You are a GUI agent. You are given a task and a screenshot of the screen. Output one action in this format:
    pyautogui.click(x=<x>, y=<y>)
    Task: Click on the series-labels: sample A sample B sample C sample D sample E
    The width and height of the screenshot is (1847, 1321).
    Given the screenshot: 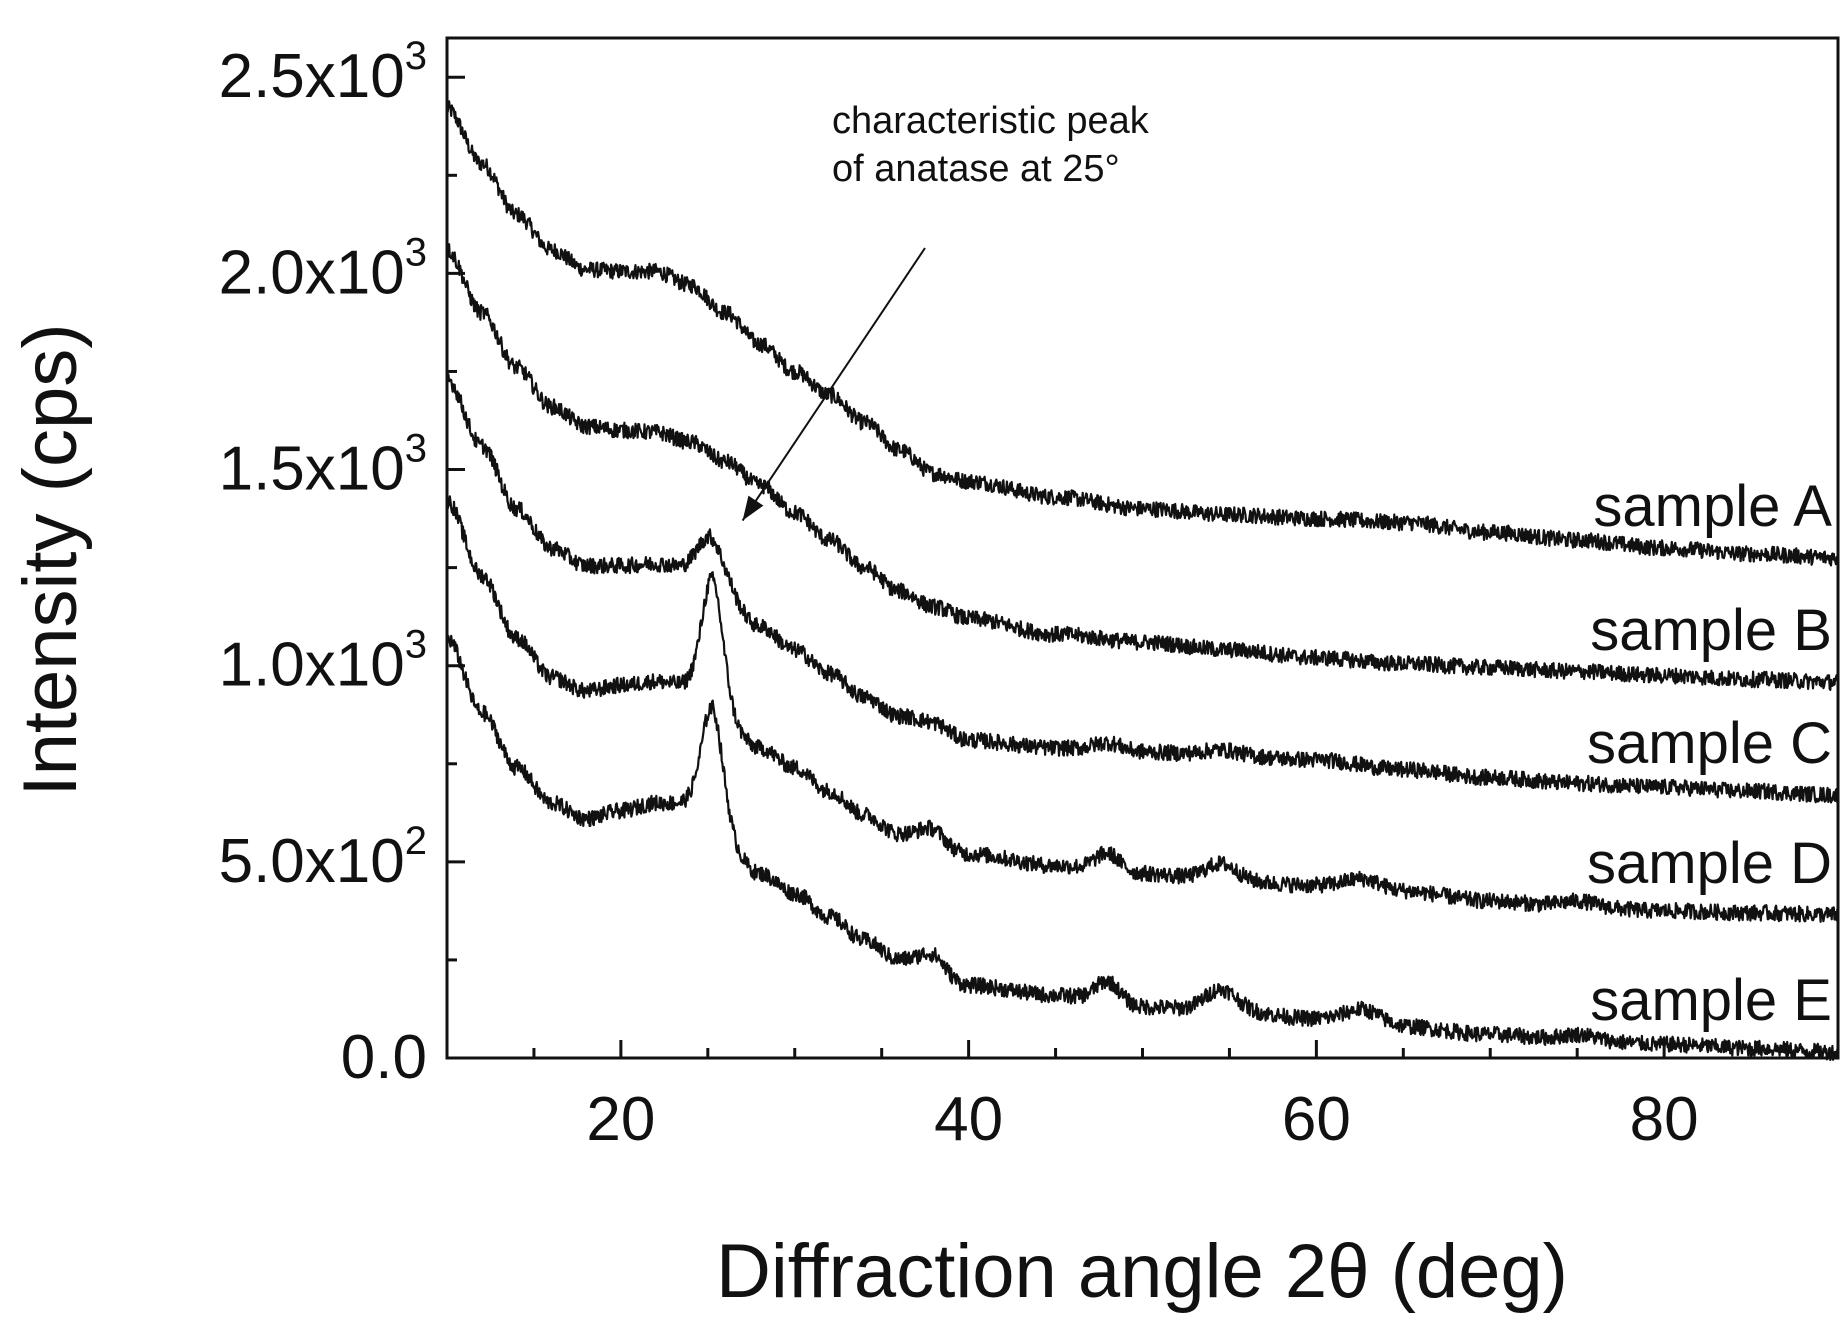 What is the action you would take?
    pyautogui.click(x=1709, y=753)
    